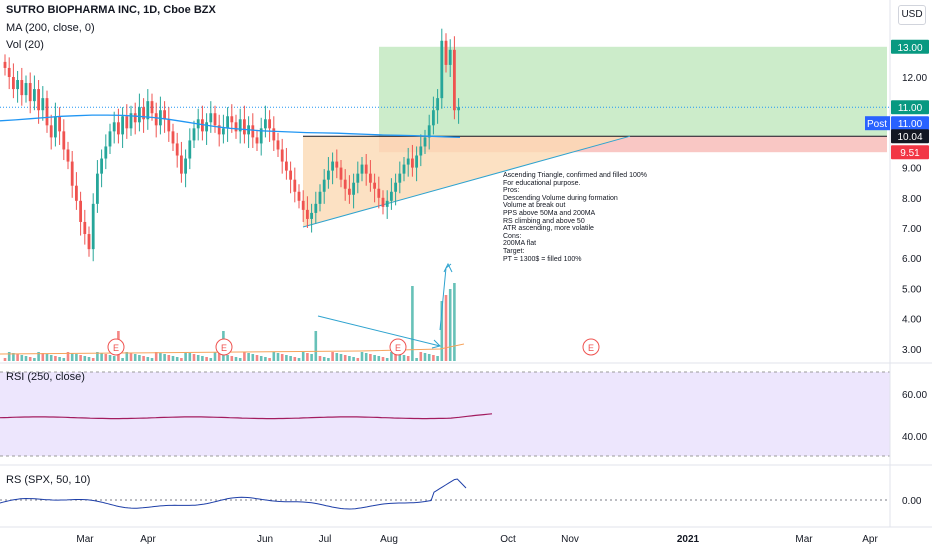  I want to click on support-trendline, so click(466, 181).